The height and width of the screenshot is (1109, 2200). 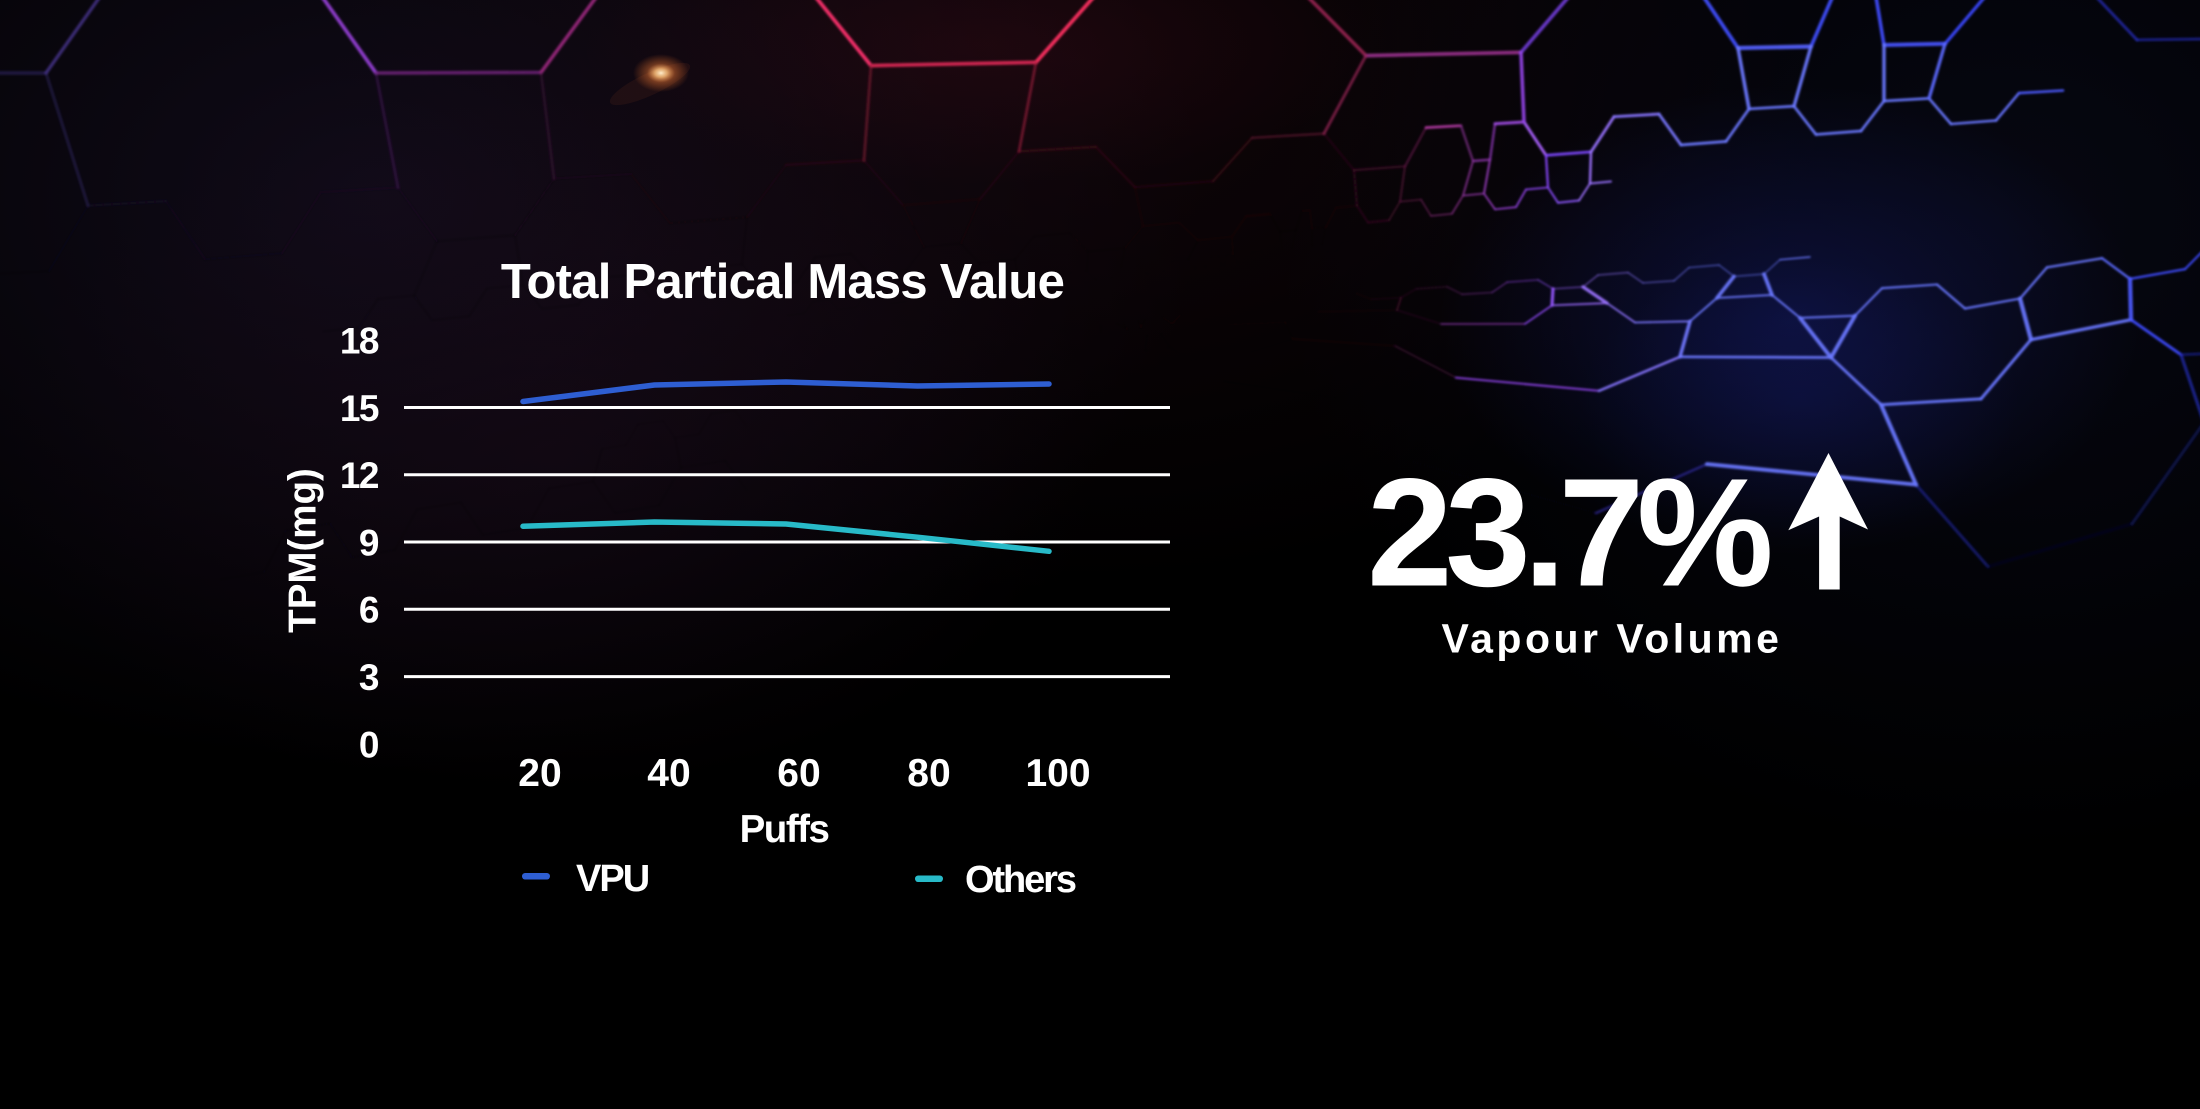 I want to click on svg-text: Total Partical Mass Value, so click(x=782, y=282).